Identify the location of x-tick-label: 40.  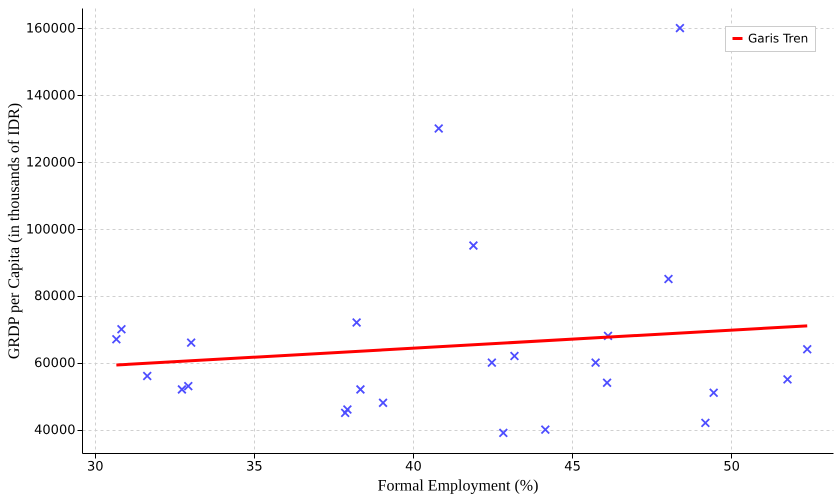
(413, 467).